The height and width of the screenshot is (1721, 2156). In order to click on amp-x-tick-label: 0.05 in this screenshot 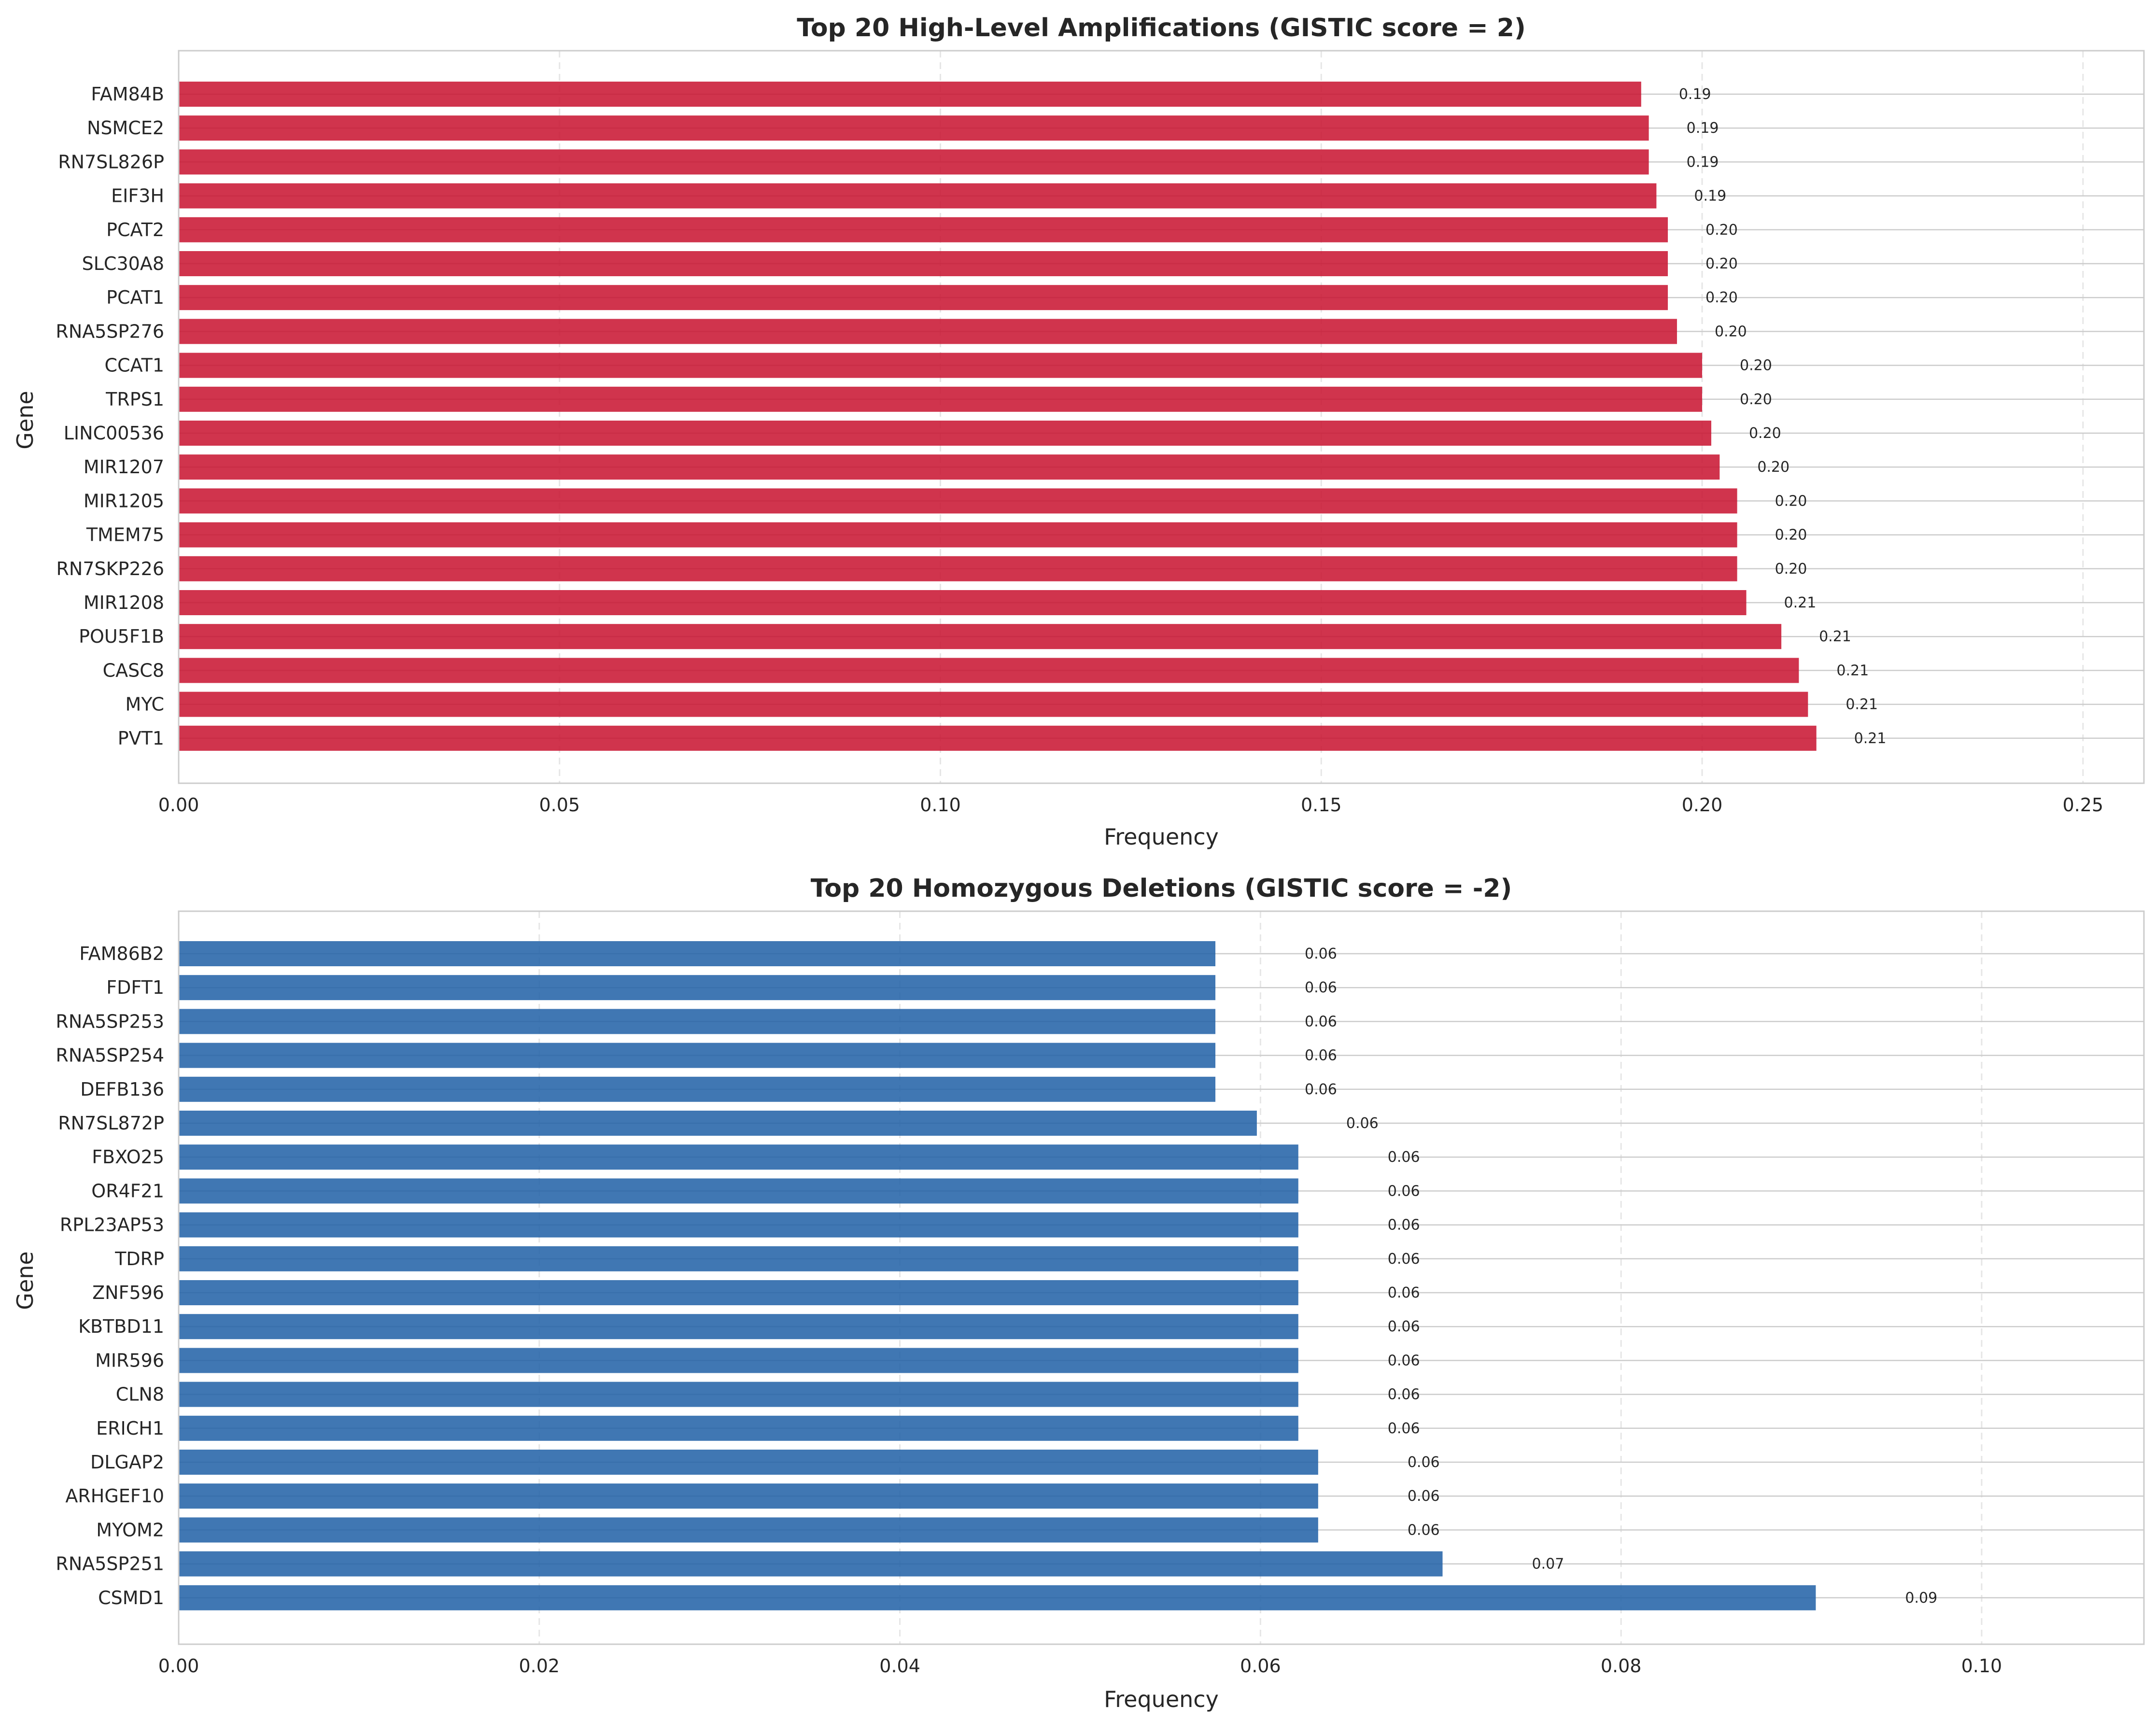, I will do `click(559, 805)`.